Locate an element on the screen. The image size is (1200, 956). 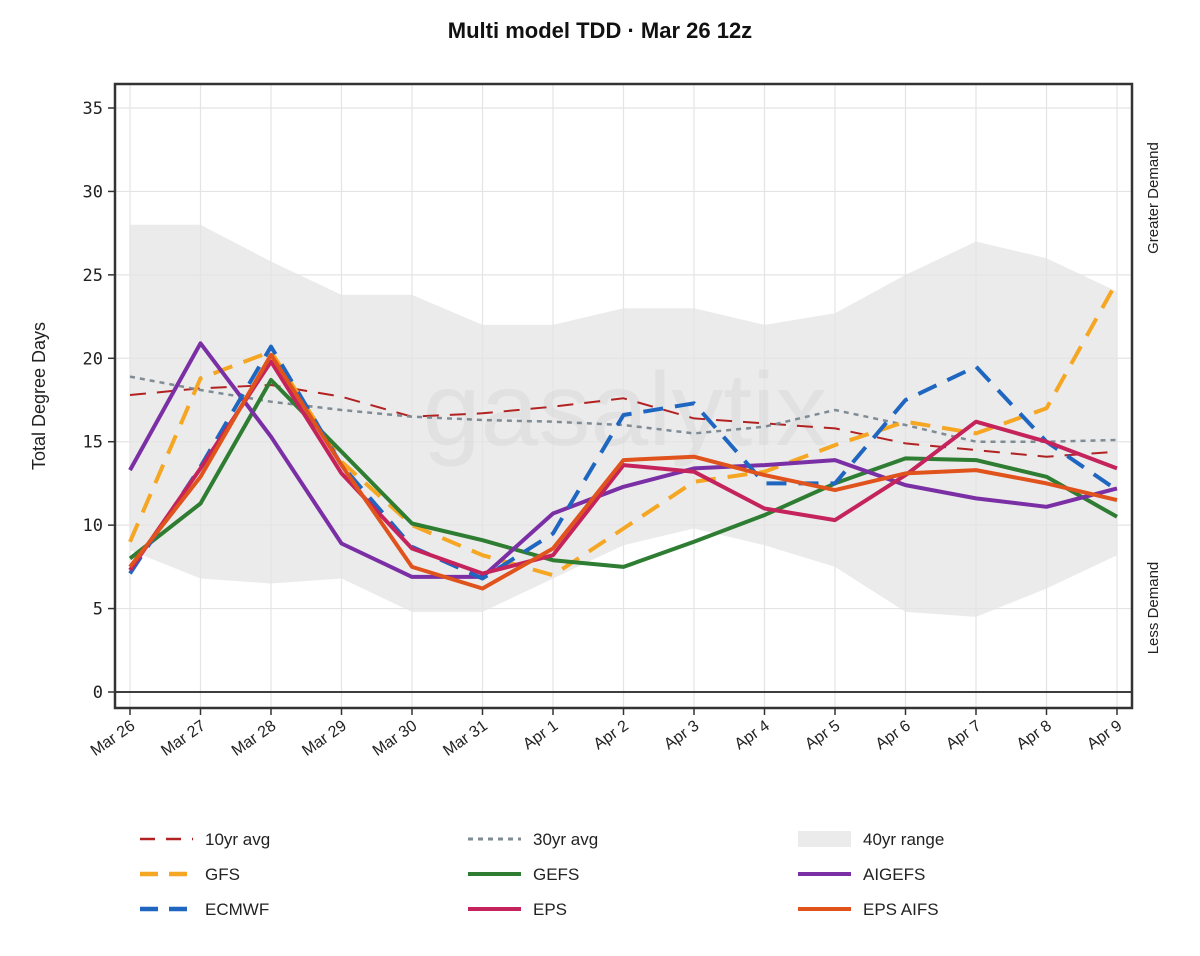
x-tick-label: Apr 5 is located at coordinates (822, 735).